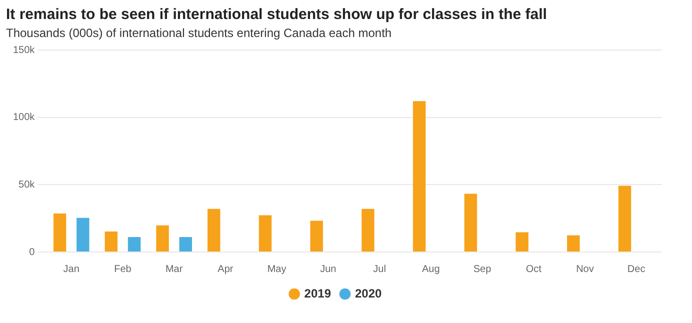 The width and height of the screenshot is (692, 323). Describe the element at coordinates (585, 269) in the screenshot. I see `x-tick-label: Nov` at that location.